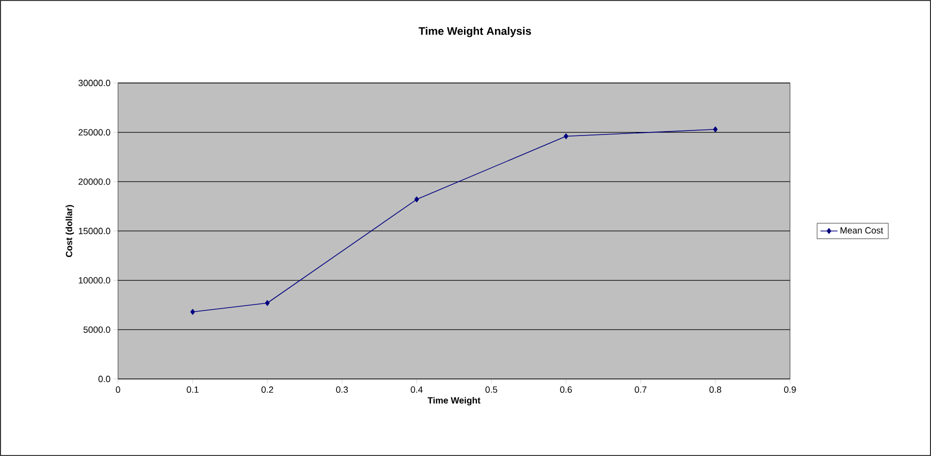 This screenshot has width=931, height=456. What do you see at coordinates (454, 401) in the screenshot?
I see `x-axis-title: Time Weight` at bounding box center [454, 401].